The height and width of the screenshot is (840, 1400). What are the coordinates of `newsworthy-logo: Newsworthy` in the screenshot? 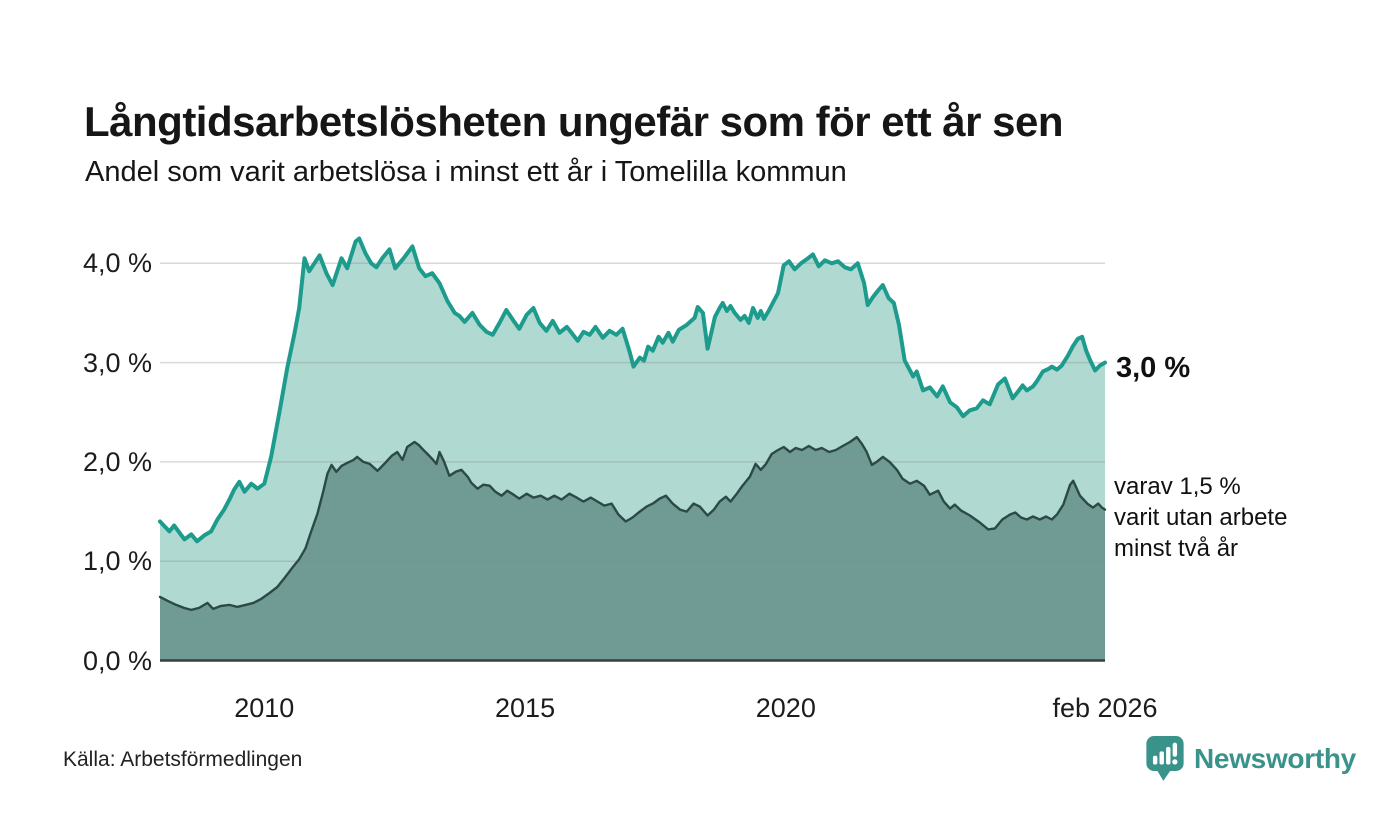 It's located at (1251, 759).